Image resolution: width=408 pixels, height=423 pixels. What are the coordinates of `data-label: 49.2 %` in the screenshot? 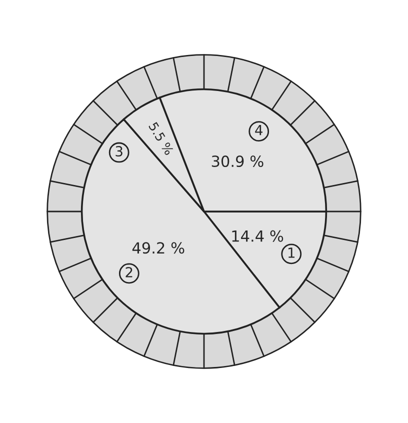 It's located at (158, 248).